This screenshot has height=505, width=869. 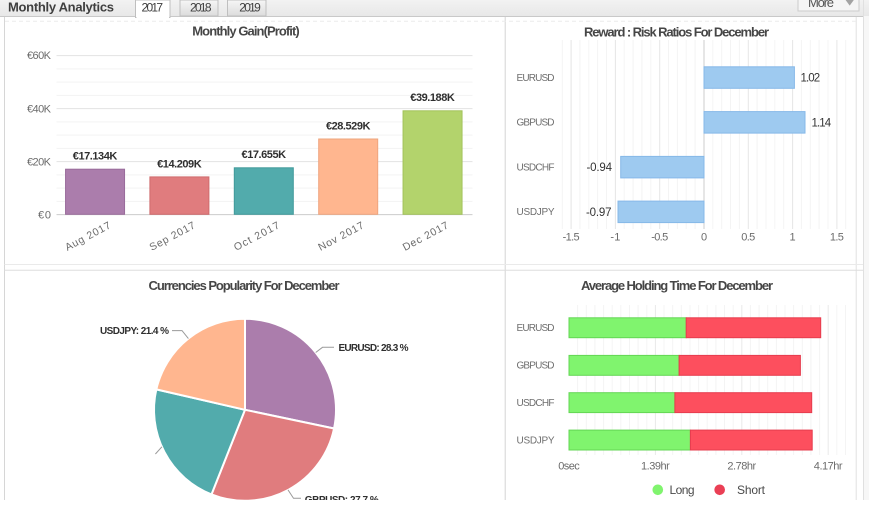 I want to click on svg-text: €28.529K, so click(x=348, y=126).